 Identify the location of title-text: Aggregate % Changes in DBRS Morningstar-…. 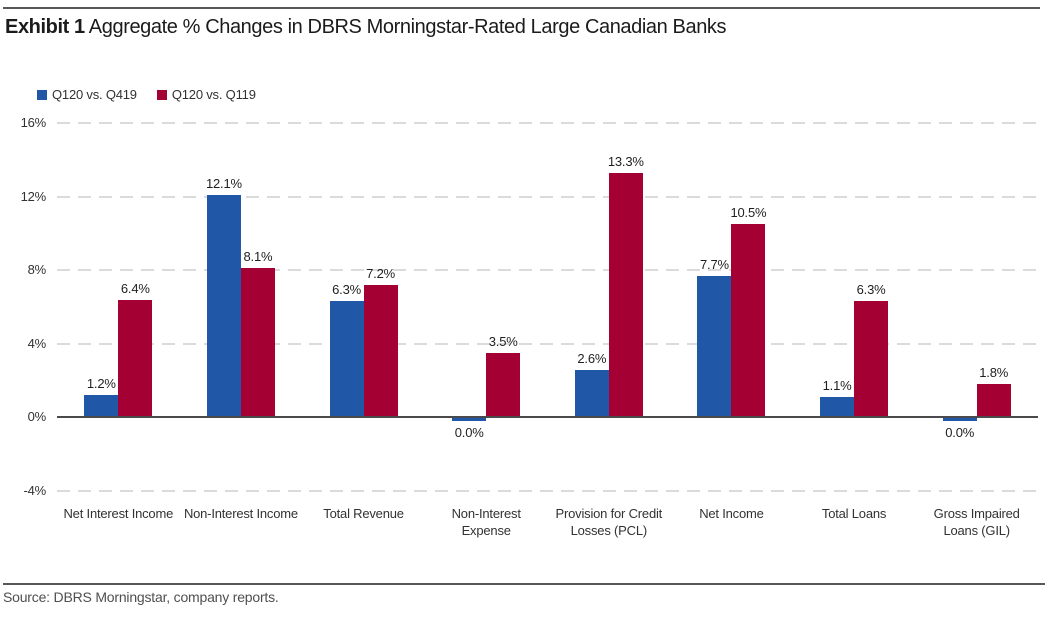
(405, 27).